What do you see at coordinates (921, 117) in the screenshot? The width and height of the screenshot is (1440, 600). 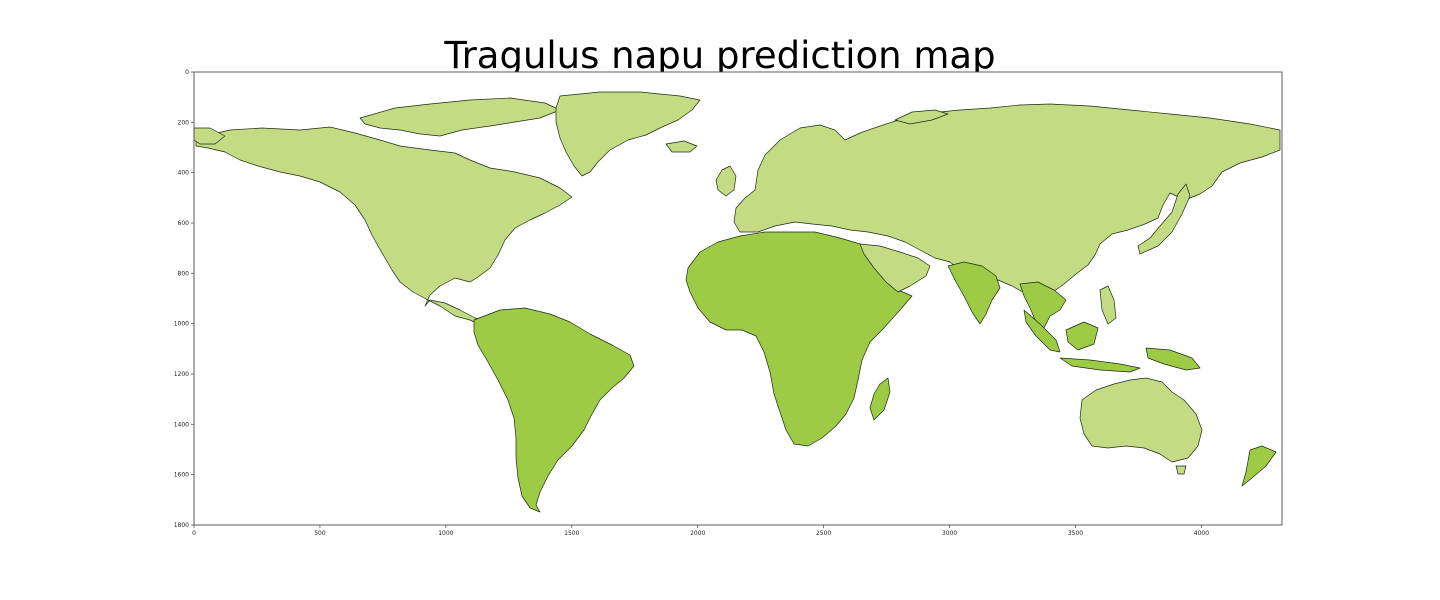 I see `svalbard-novaya-zemlya` at bounding box center [921, 117].